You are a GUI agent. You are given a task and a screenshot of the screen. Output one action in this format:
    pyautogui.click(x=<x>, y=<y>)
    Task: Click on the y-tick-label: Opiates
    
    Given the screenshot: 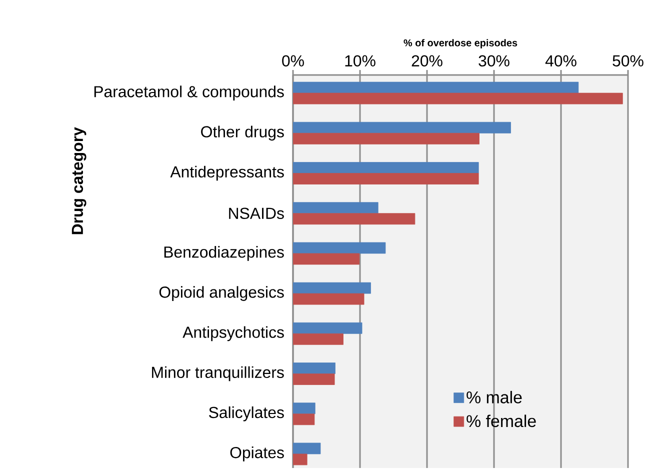 What is the action you would take?
    pyautogui.click(x=257, y=454)
    